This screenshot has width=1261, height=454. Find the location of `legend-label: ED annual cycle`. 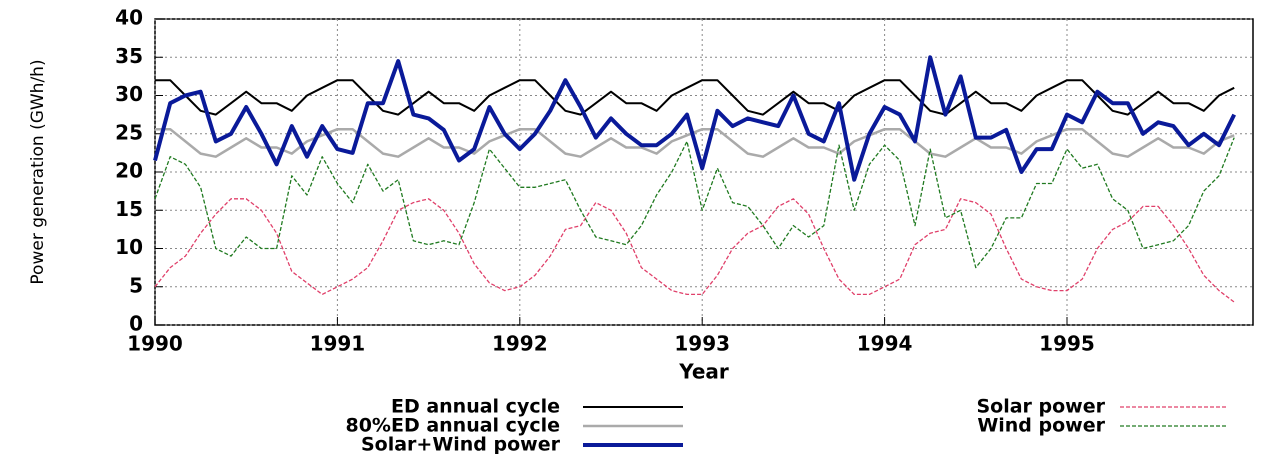

legend-label: ED annual cycle is located at coordinates (475, 407).